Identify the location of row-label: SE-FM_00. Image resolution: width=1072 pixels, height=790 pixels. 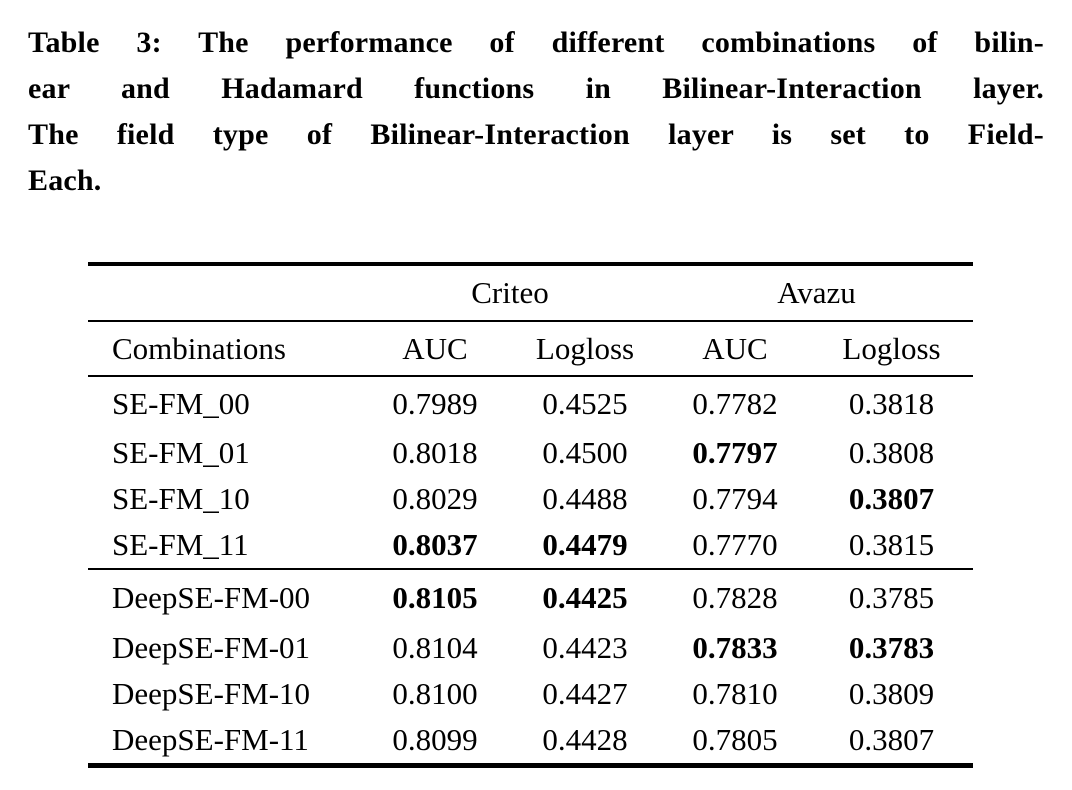
(181, 403).